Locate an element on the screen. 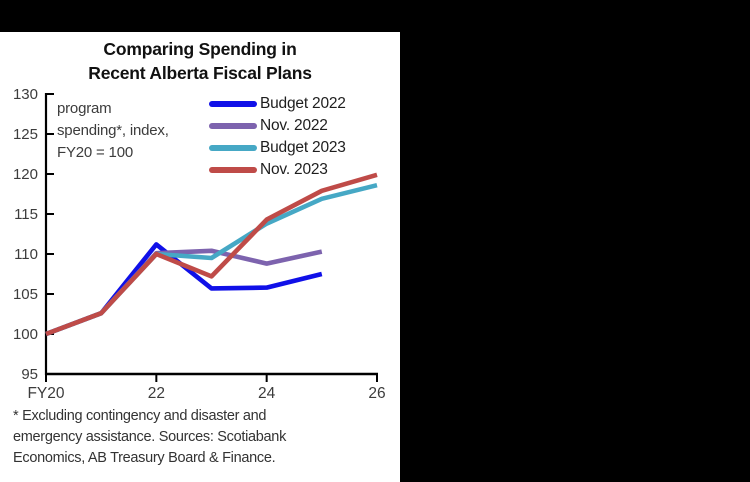  legend-row: Nov. 2023 is located at coordinates (277, 170).